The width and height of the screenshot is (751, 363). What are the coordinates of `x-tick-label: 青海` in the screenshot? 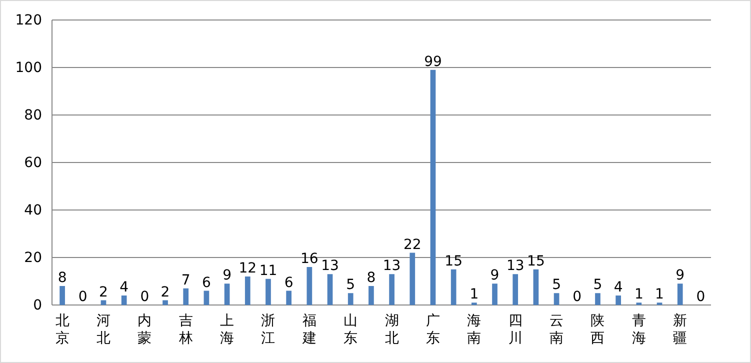 It's located at (639, 329).